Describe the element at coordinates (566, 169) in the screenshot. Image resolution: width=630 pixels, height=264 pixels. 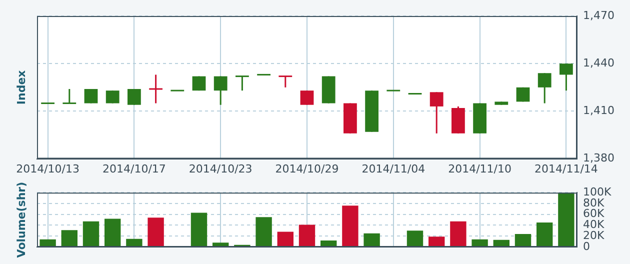
I see `x-tick-label: 2014/11/14` at that location.